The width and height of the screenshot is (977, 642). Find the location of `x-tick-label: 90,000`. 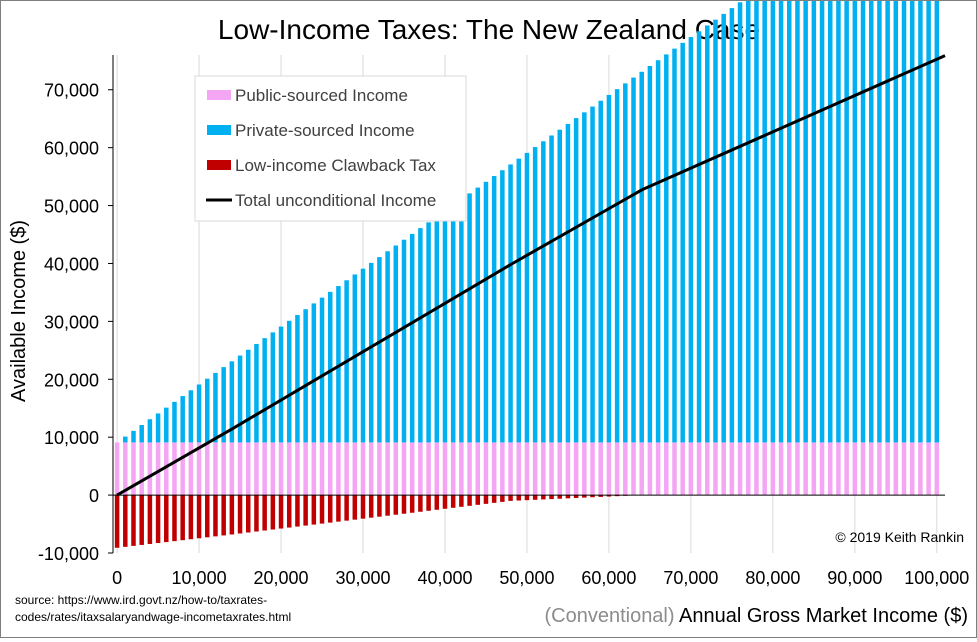

x-tick-label: 90,000 is located at coordinates (854, 578).